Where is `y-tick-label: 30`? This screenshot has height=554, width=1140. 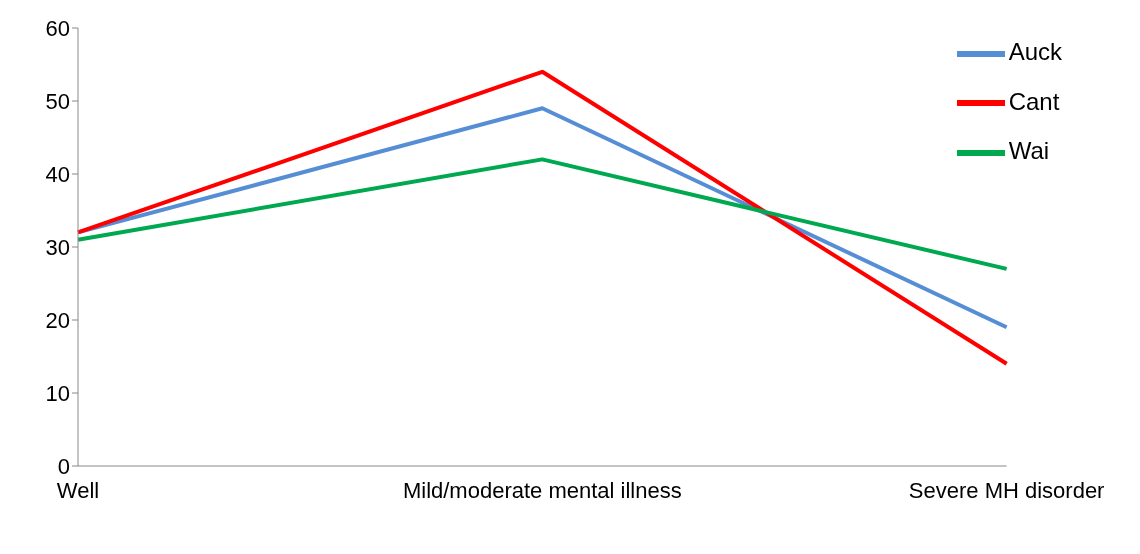
y-tick-label: 30 is located at coordinates (57, 247).